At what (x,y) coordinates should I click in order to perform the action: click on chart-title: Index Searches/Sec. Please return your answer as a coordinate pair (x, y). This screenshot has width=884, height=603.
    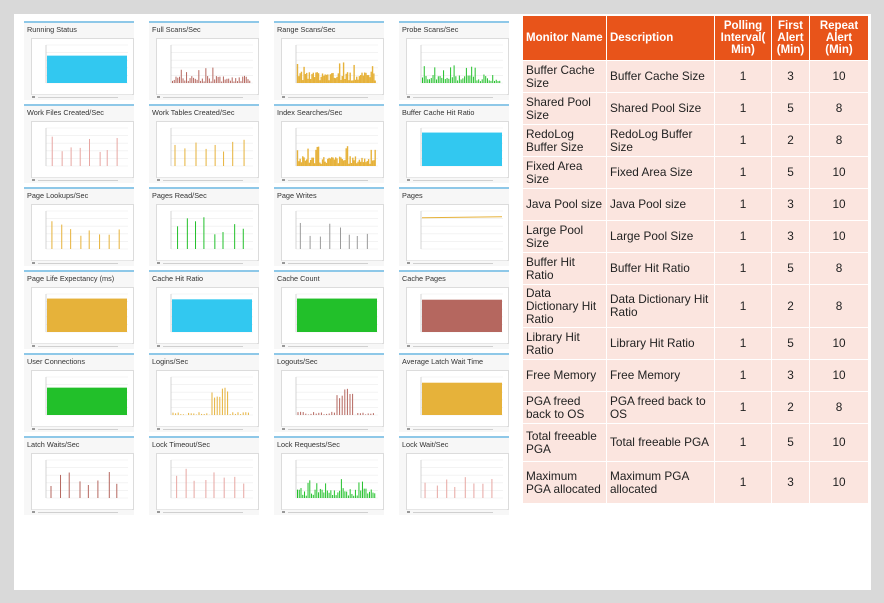
    Looking at the image, I should click on (310, 112).